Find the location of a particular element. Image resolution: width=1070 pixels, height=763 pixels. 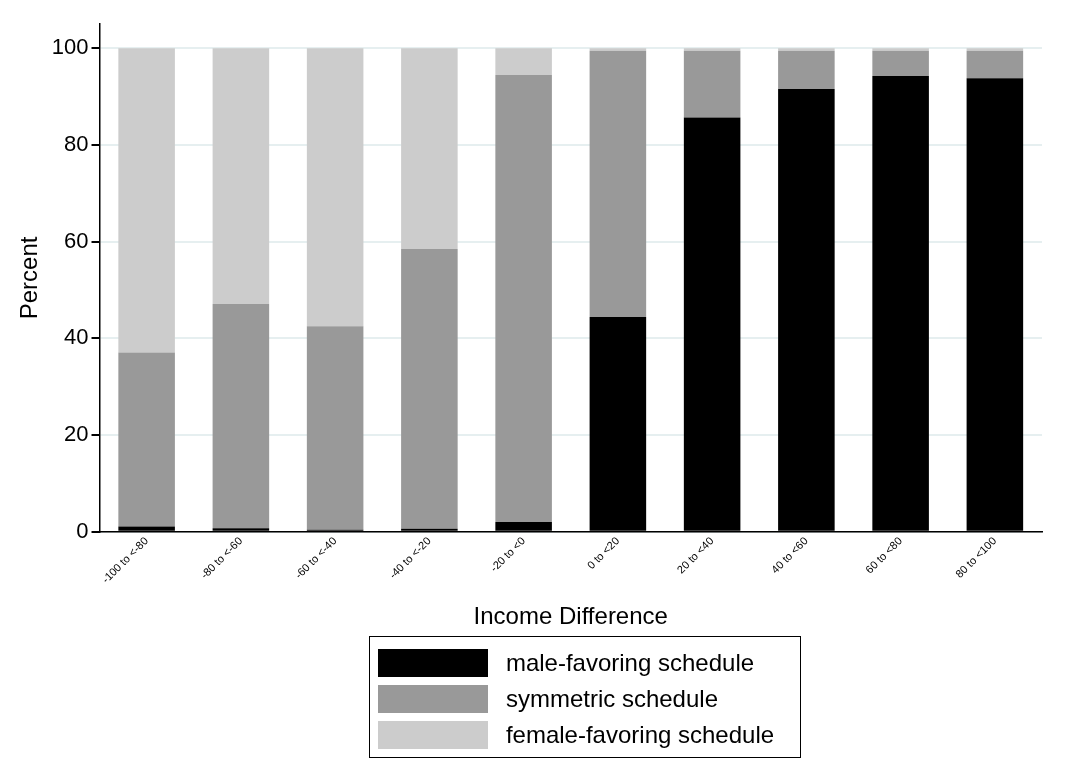

legend-label: male-favoring schedule is located at coordinates (630, 663).